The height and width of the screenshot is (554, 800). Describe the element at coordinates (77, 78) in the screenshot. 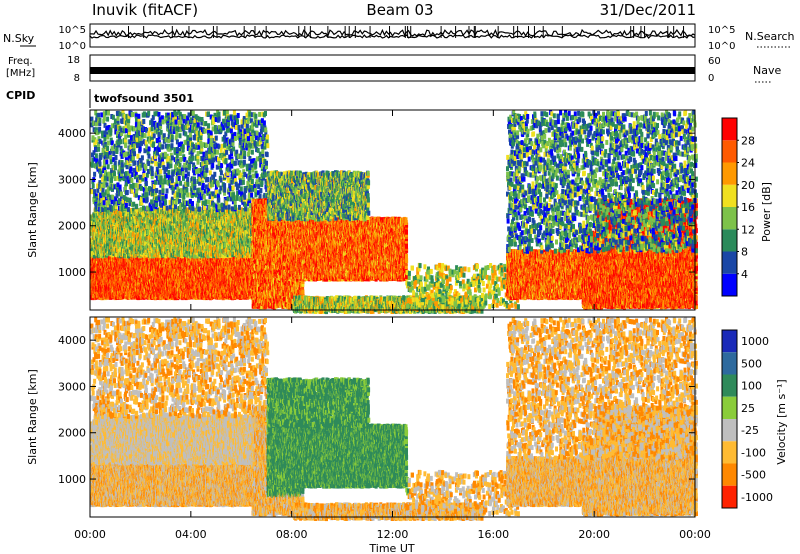

I see `freq-left-tick-bottom: 8` at that location.